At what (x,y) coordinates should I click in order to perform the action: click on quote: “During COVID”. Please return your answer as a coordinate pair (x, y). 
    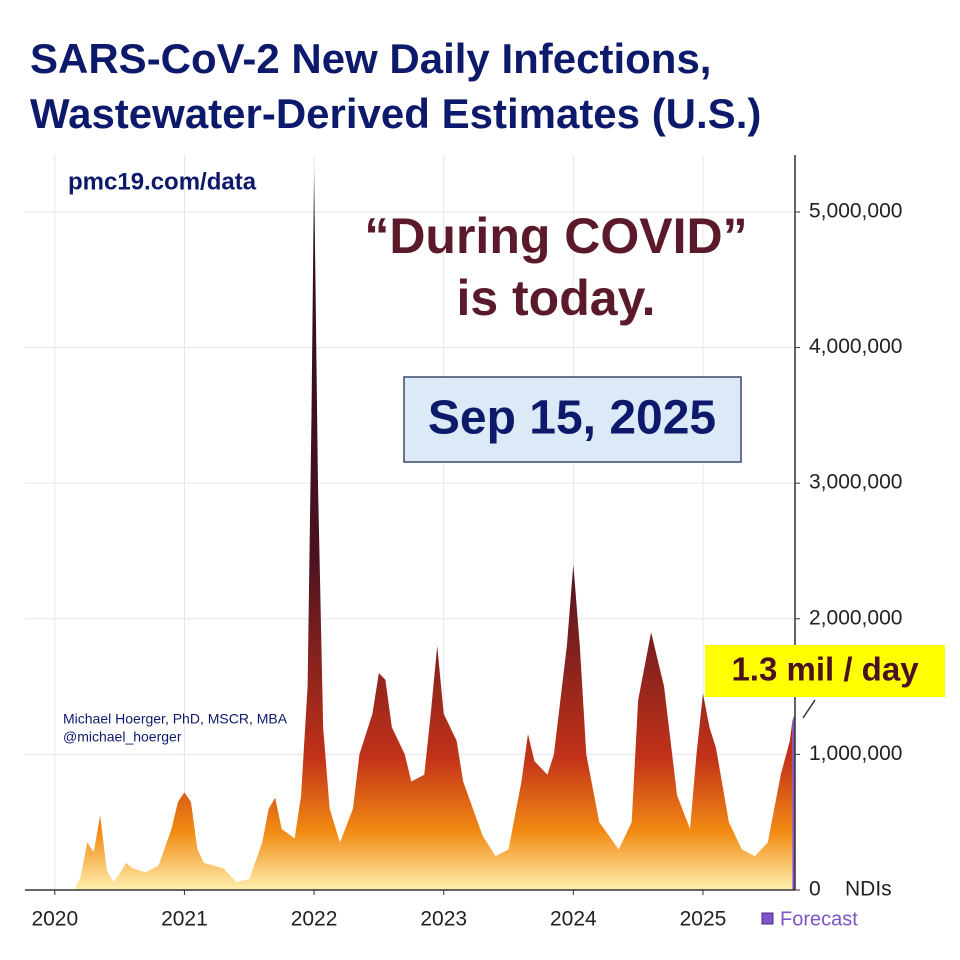
    Looking at the image, I should click on (555, 236).